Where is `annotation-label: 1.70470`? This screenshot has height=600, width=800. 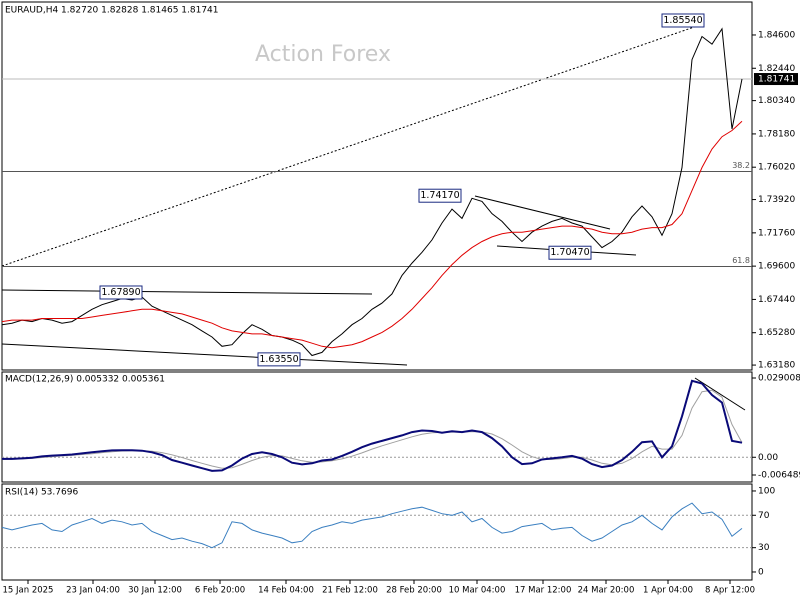 annotation-label: 1.70470 is located at coordinates (569, 252).